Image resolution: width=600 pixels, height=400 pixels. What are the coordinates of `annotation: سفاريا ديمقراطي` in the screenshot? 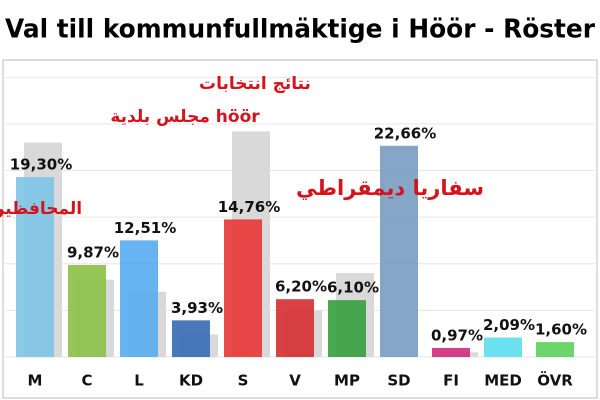 It's located at (390, 188).